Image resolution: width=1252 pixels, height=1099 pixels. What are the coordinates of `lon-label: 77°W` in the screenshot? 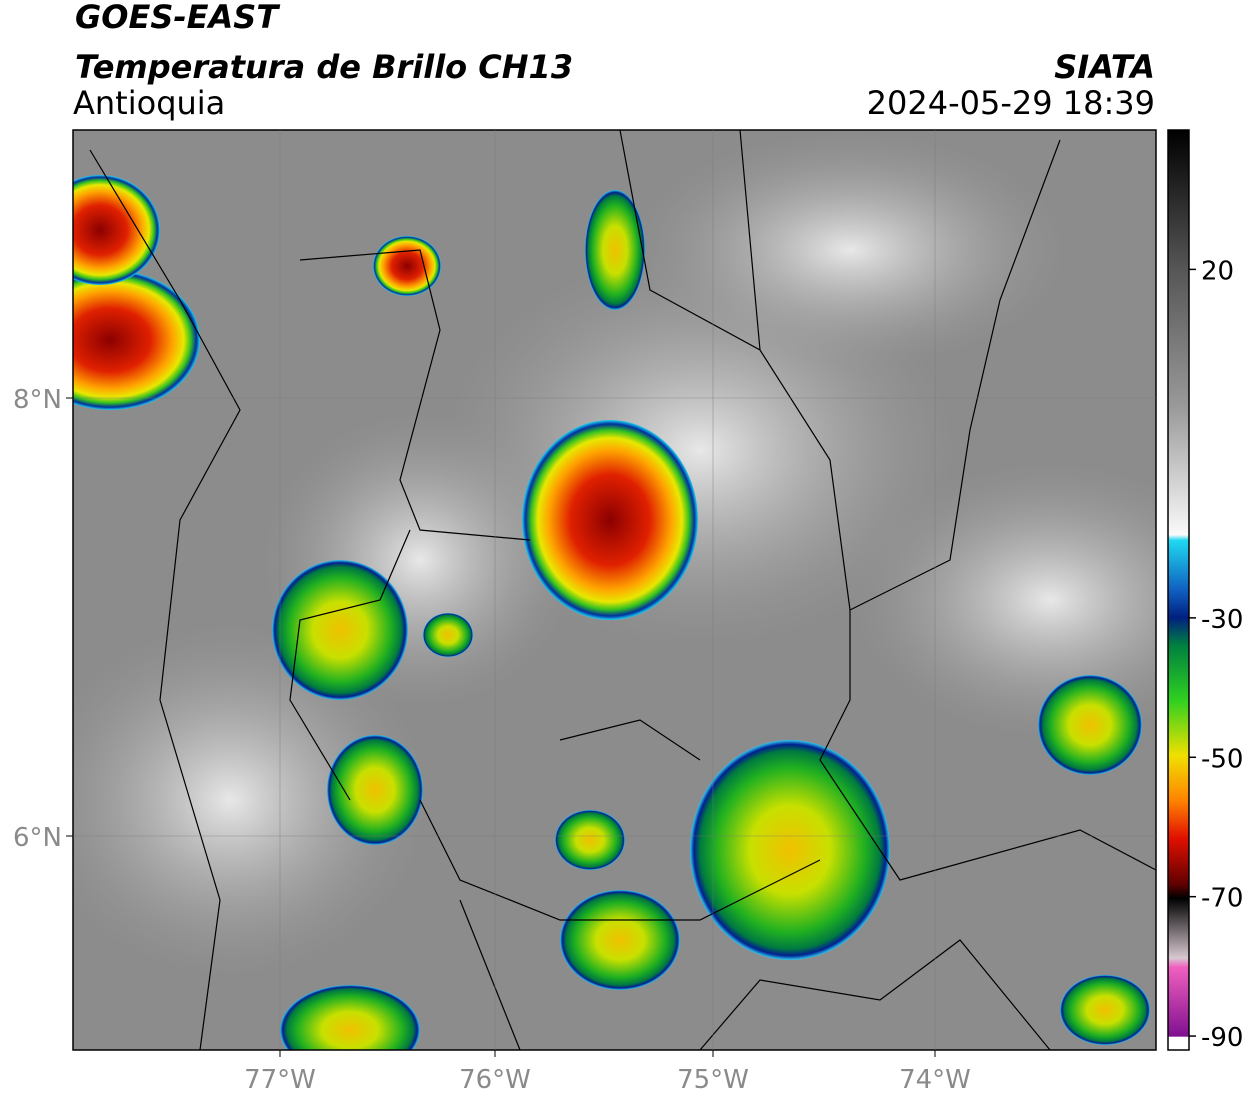 It's located at (280, 1080).